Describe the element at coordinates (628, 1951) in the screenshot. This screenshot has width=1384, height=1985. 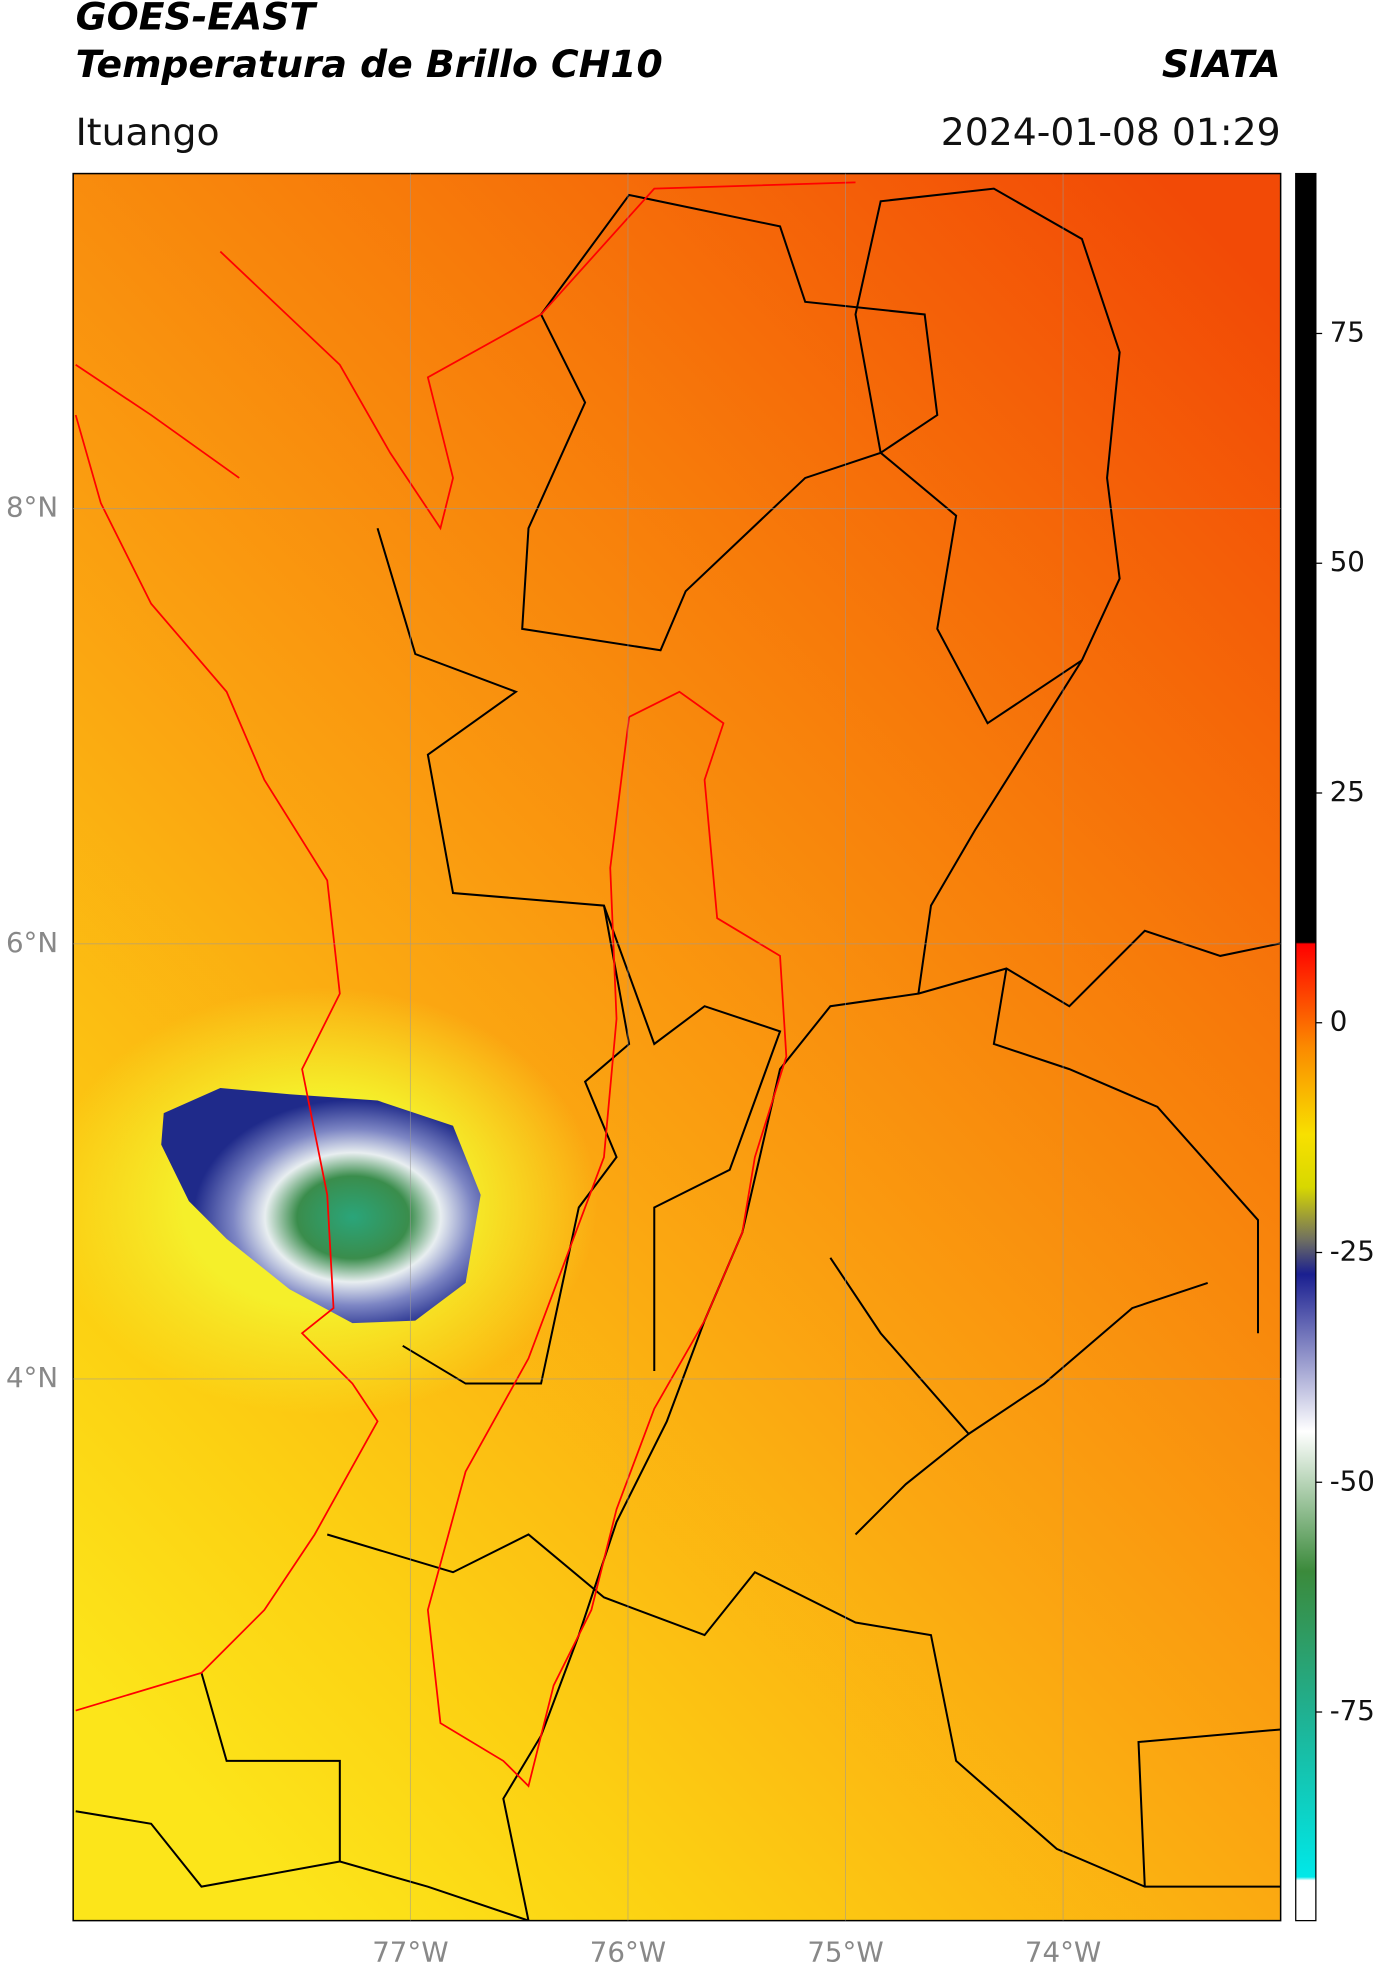
I see `x-tick-label: 76°W` at that location.